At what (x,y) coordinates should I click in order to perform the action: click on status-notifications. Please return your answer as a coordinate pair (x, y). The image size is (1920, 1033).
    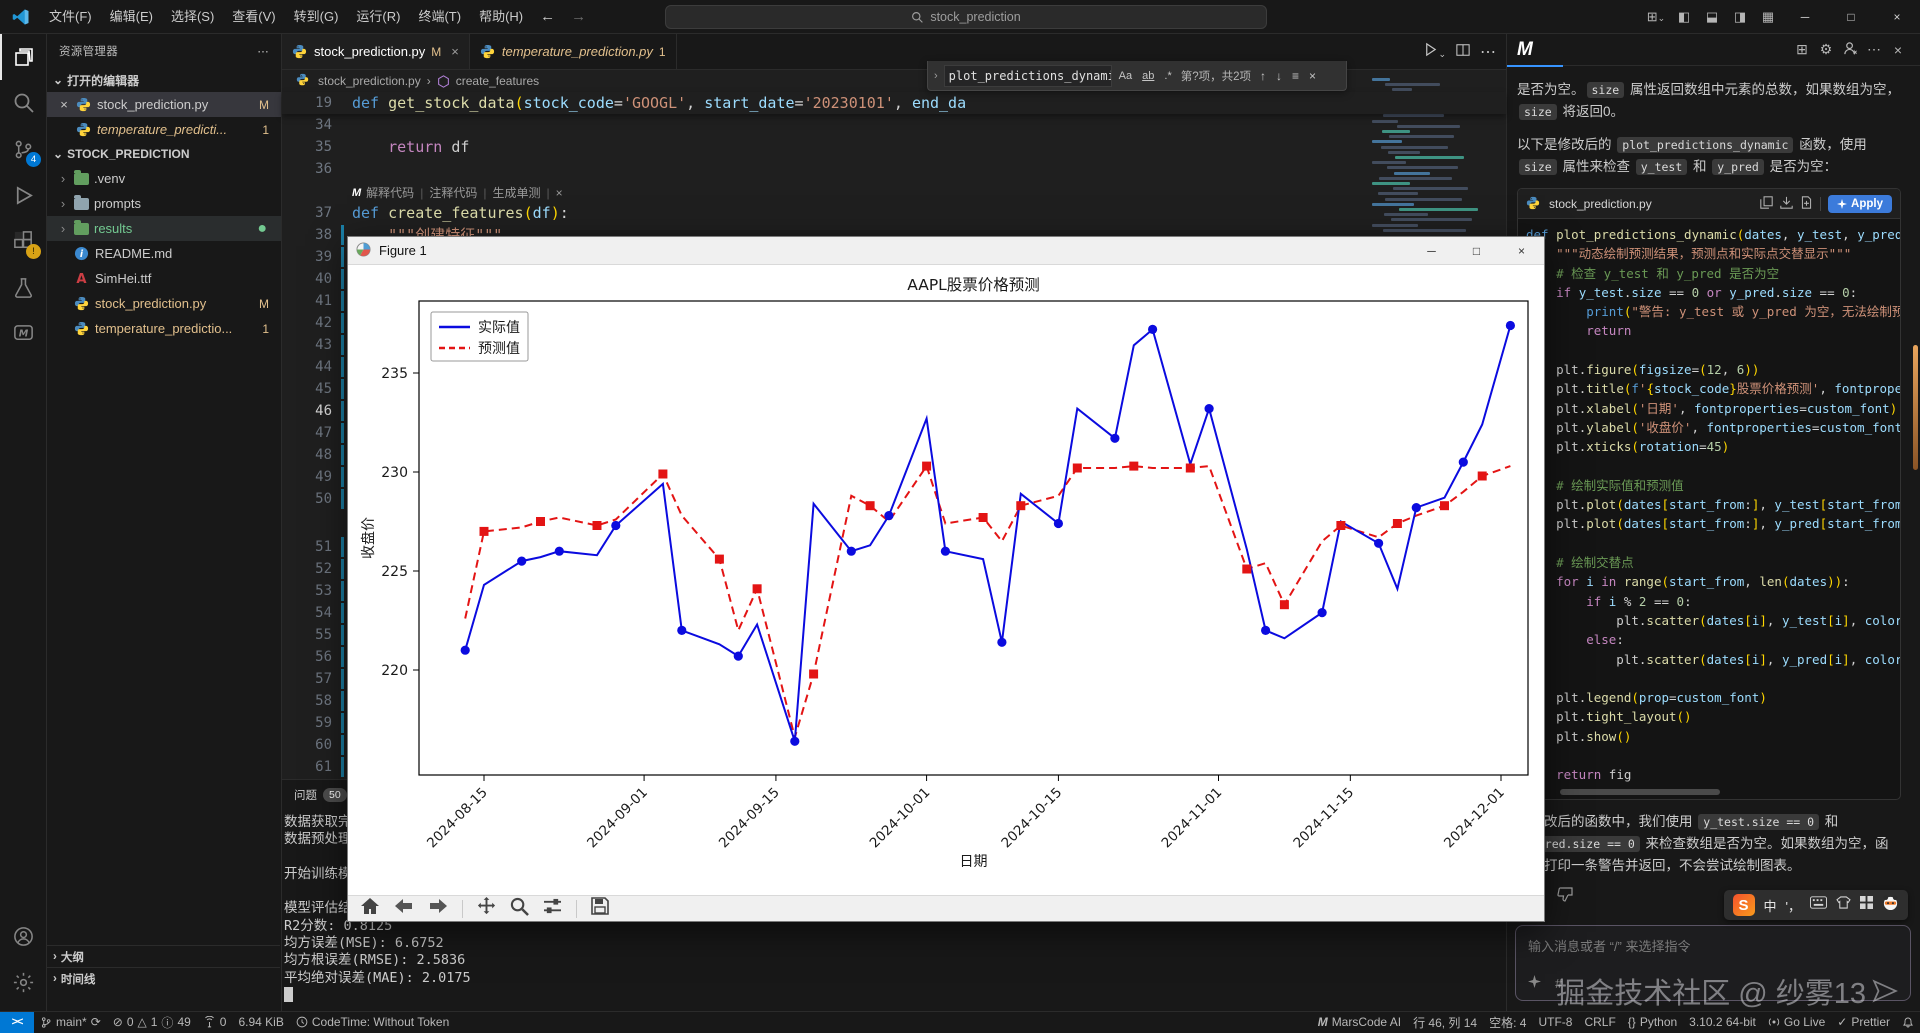
    Looking at the image, I should click on (1908, 1022).